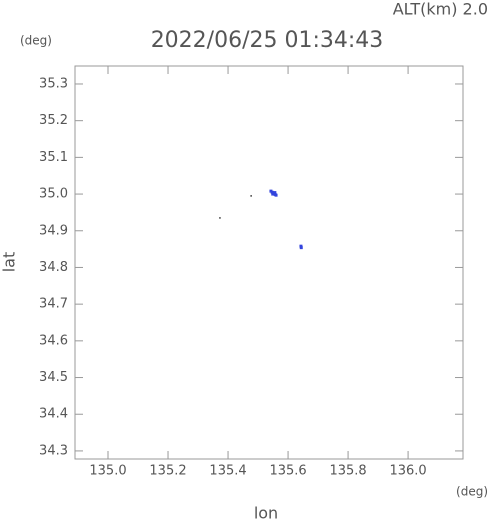  What do you see at coordinates (347, 471) in the screenshot?
I see `x-tick-label: 135.8` at bounding box center [347, 471].